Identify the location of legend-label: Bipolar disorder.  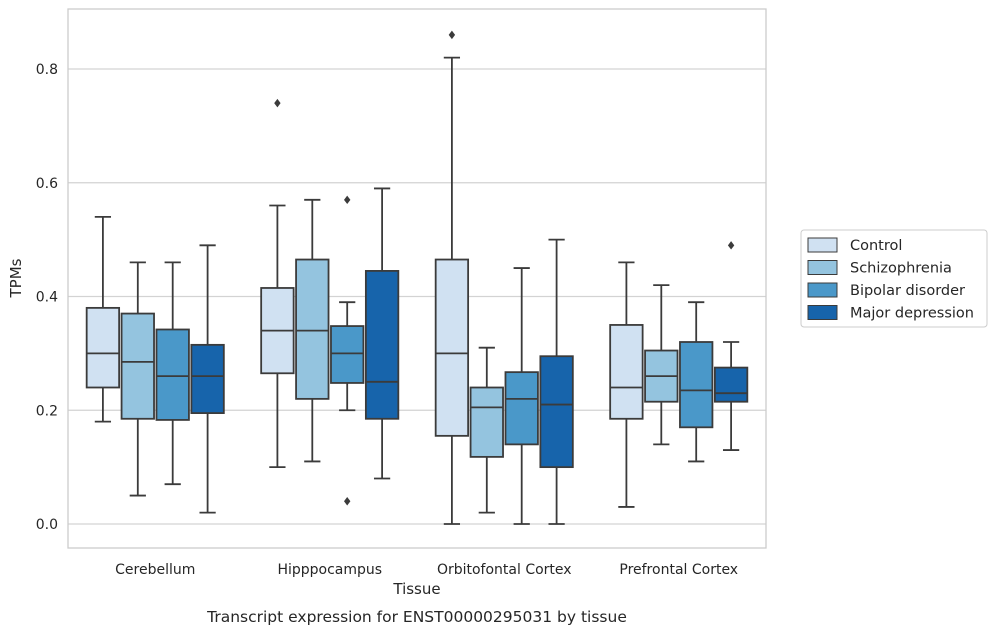
(907, 291).